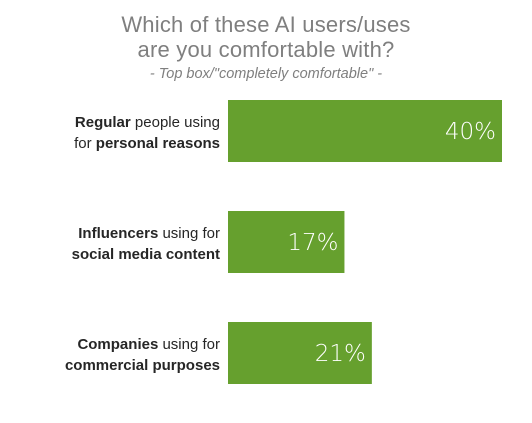  Describe the element at coordinates (266, 49) in the screenshot. I see `chart-title-line-2: are you comfortable with?` at that location.